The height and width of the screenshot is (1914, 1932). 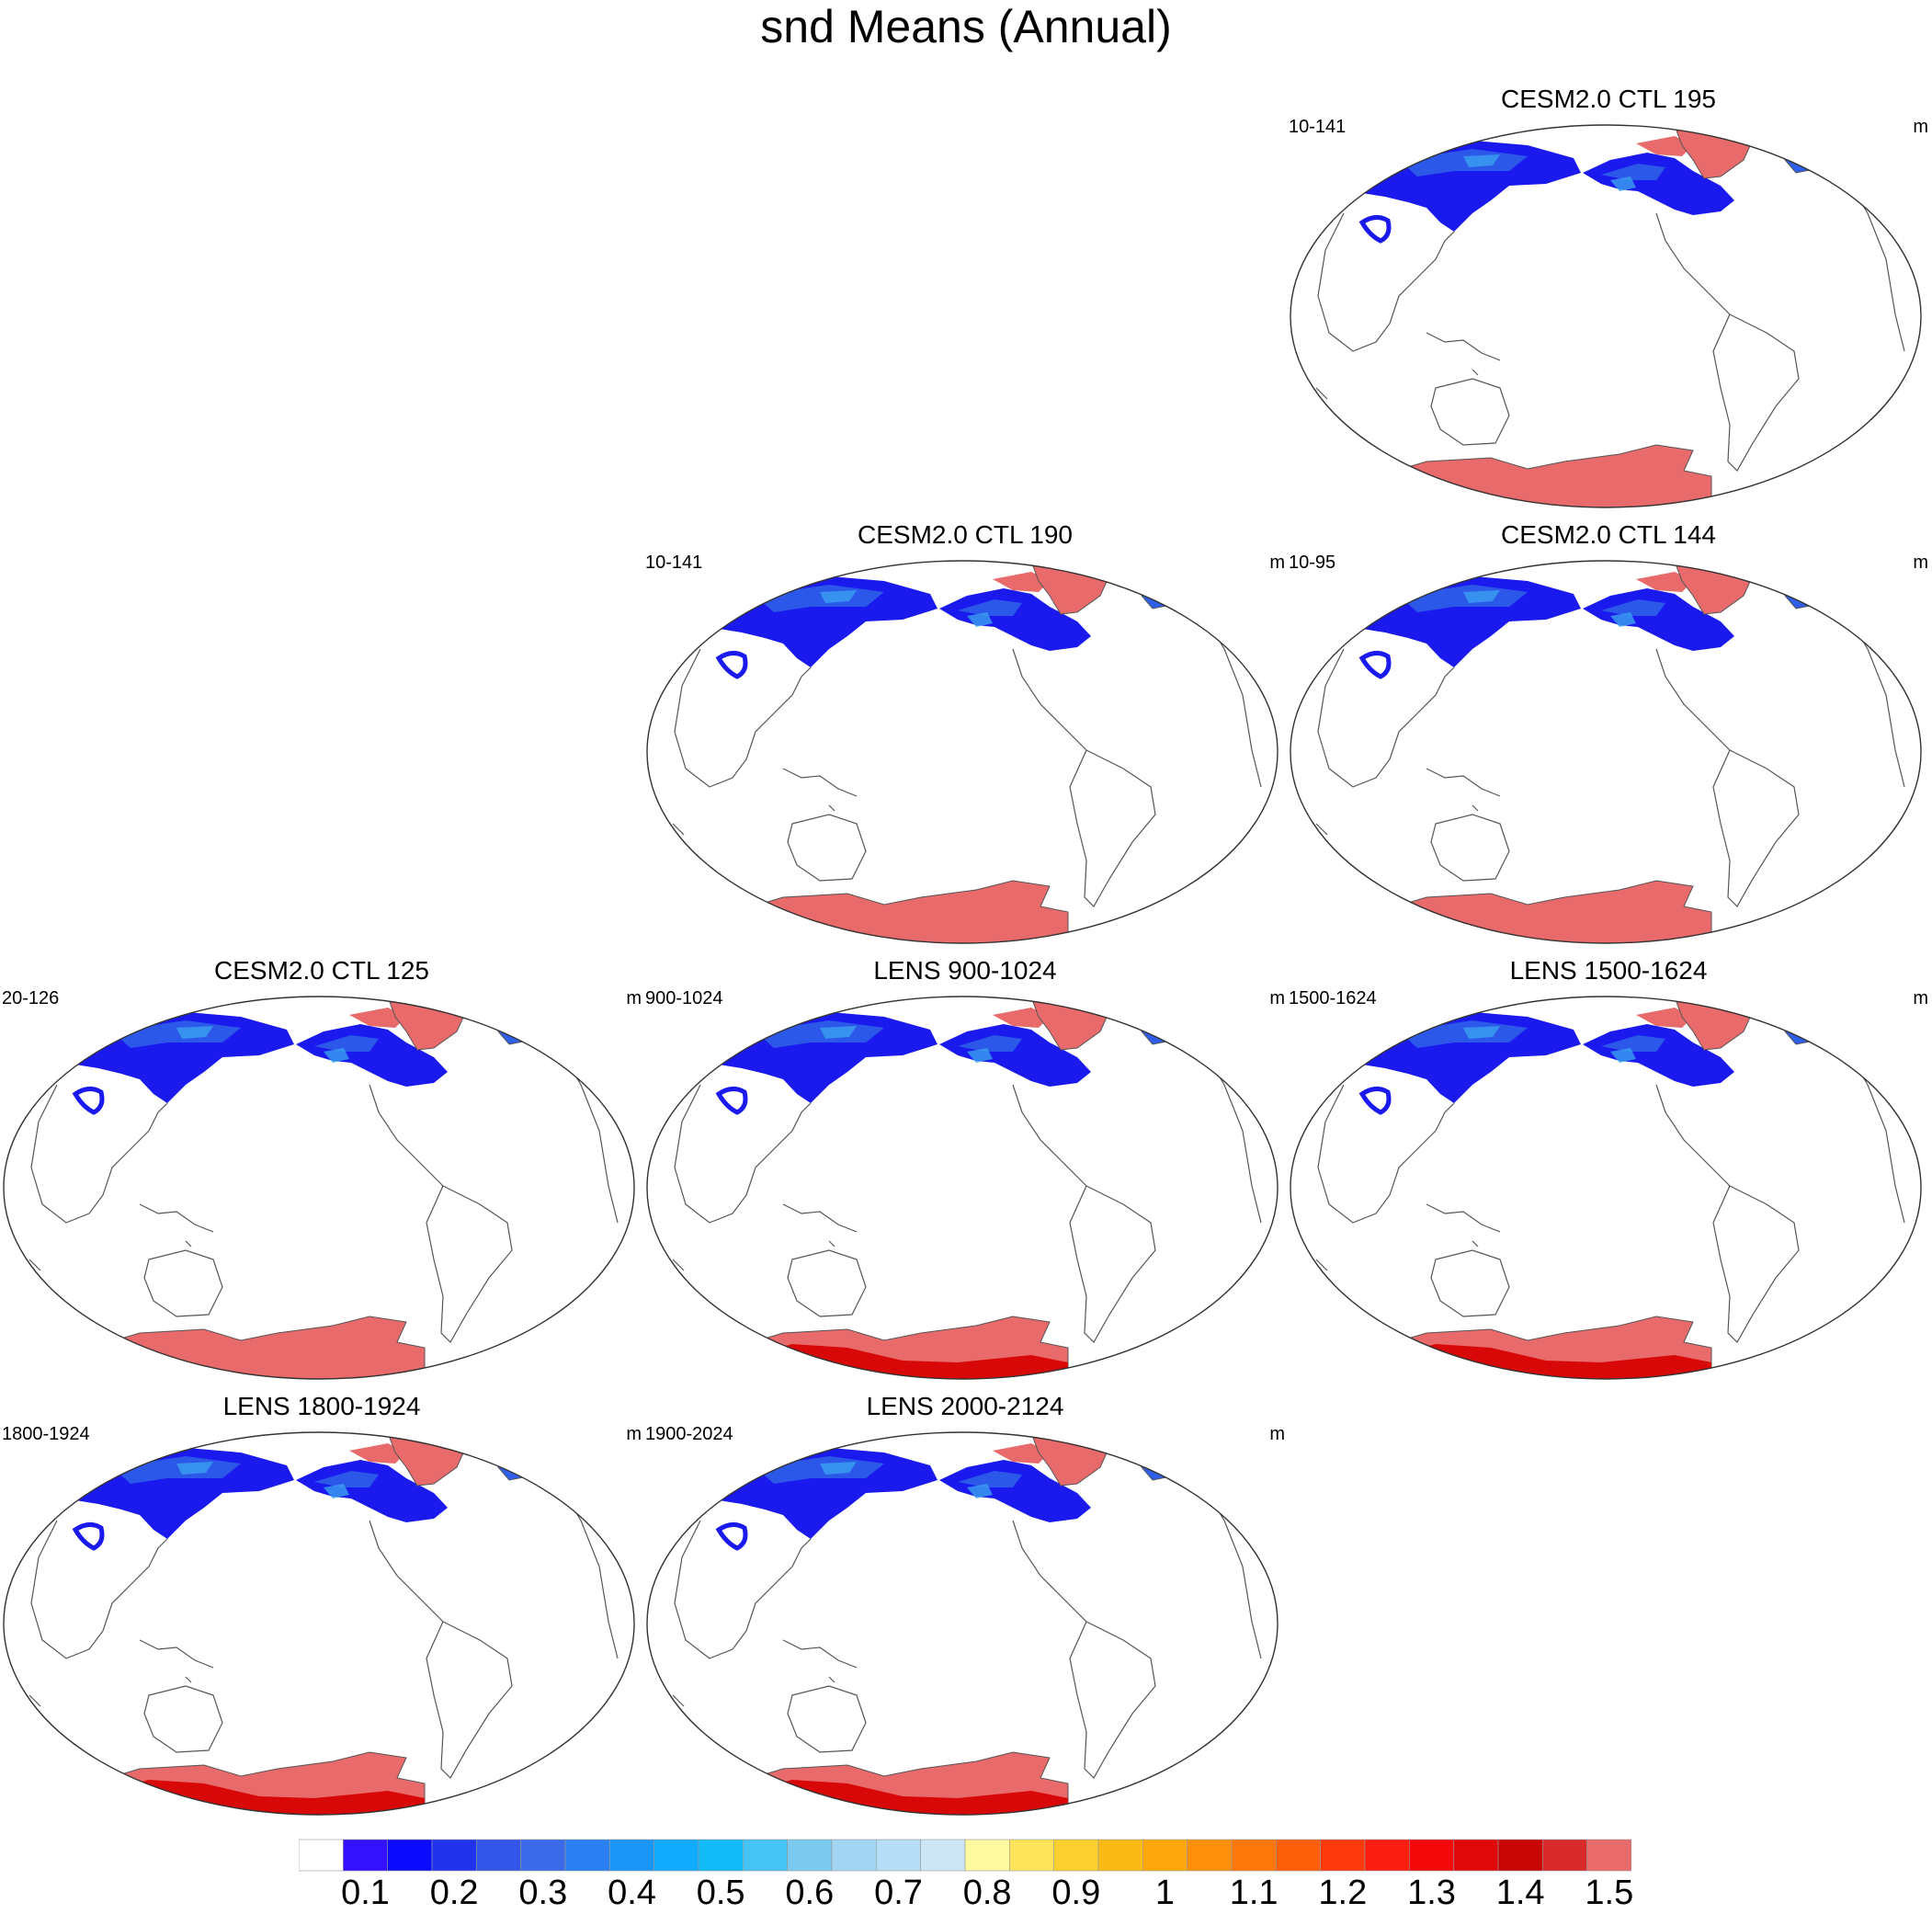 I want to click on panel-title: CESM2.0 CTL 195, so click(x=1609, y=99).